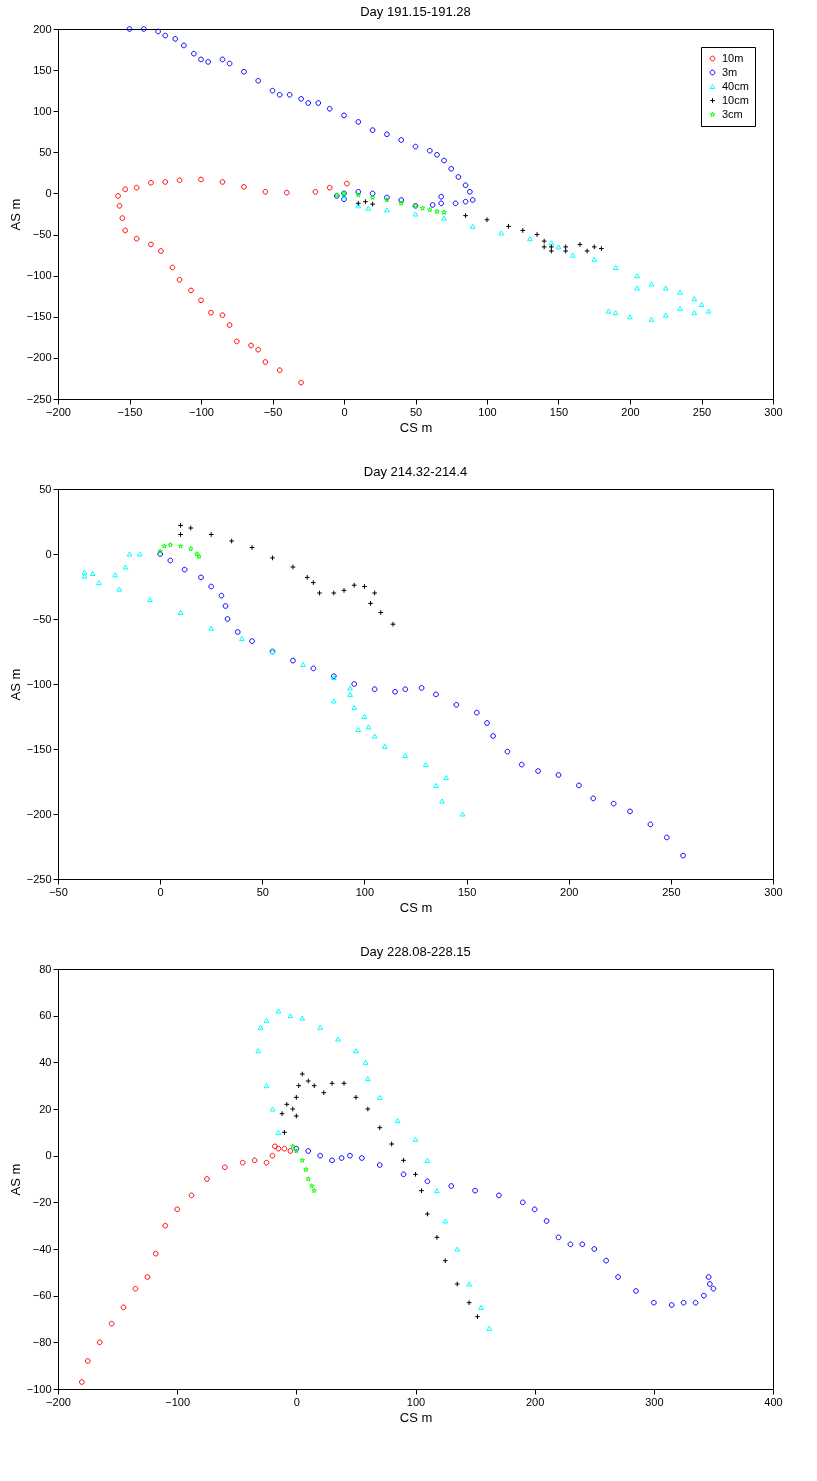 Image resolution: width=817 pixels, height=1481 pixels. I want to click on x-tick-label: −100, so click(201, 411).